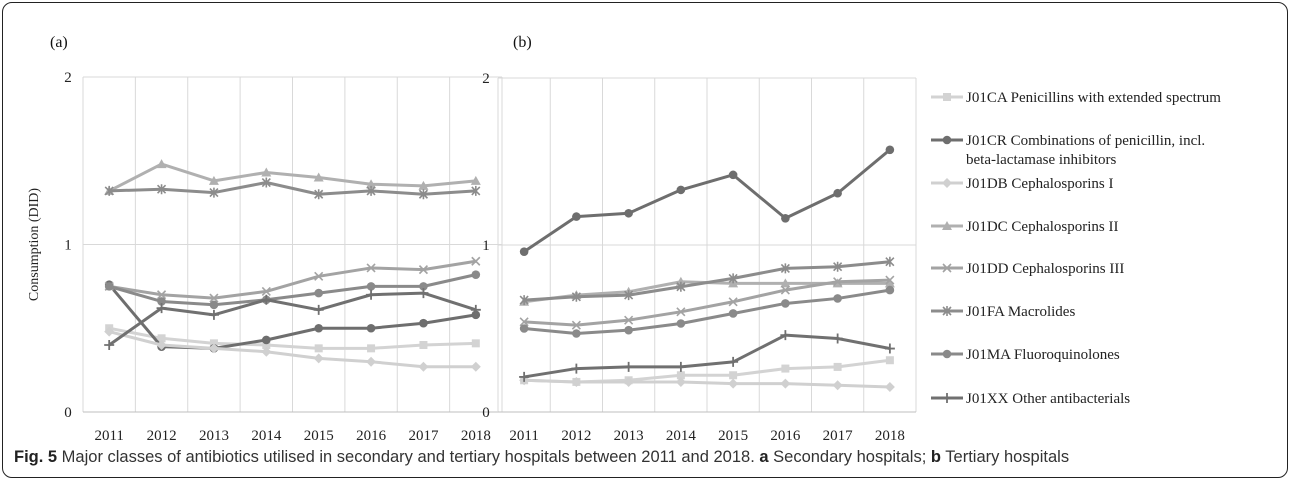  What do you see at coordinates (1042, 227) in the screenshot?
I see `legend-label: J01DC Cephalosporins II` at bounding box center [1042, 227].